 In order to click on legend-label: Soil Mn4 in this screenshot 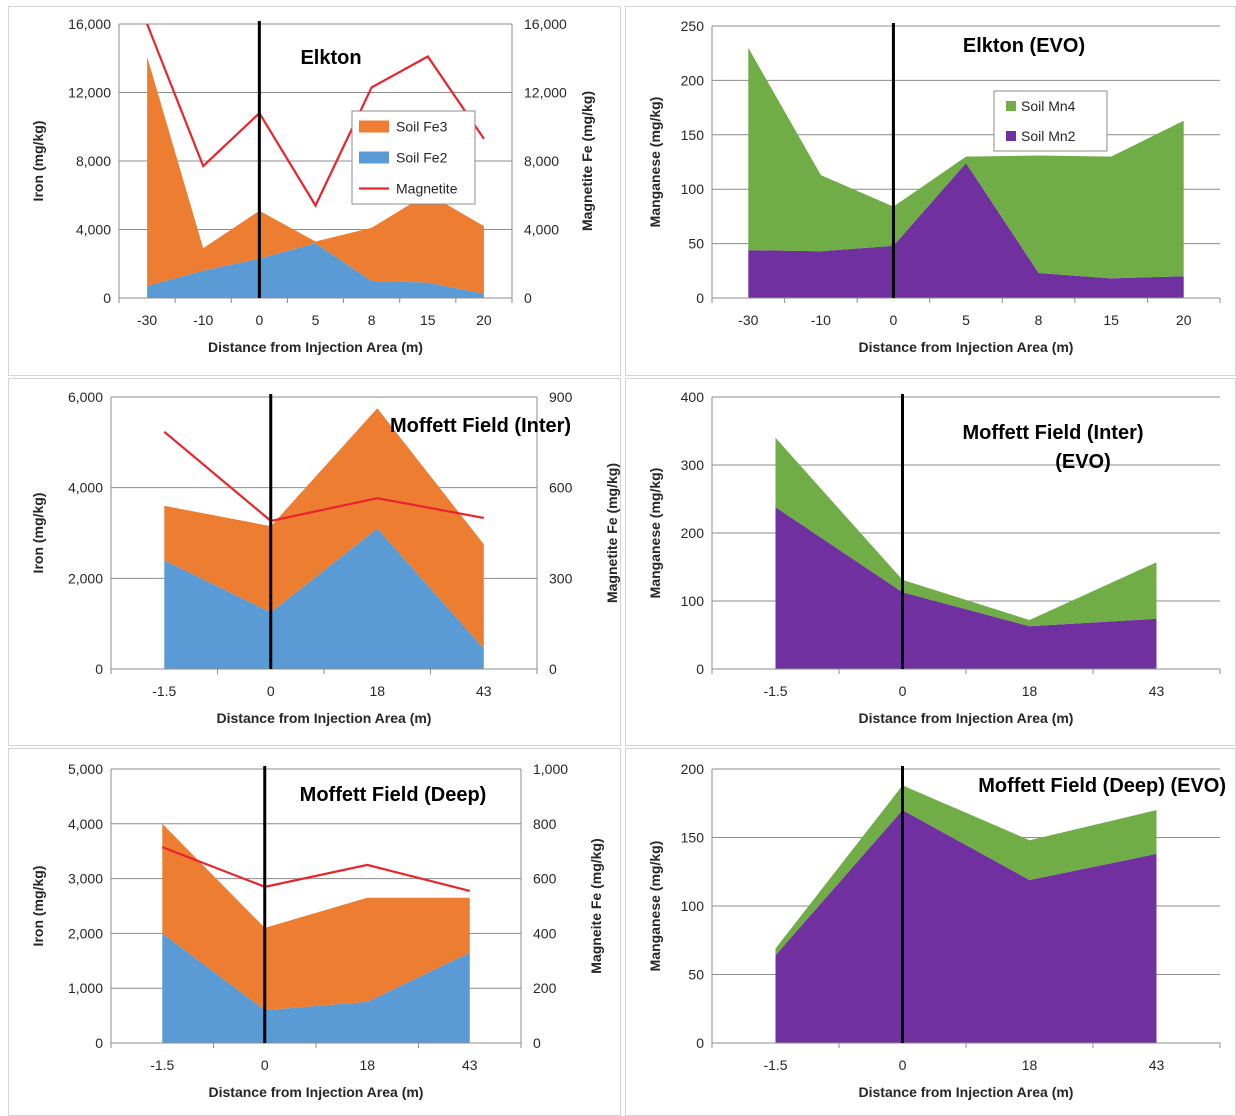, I will do `click(1048, 106)`.